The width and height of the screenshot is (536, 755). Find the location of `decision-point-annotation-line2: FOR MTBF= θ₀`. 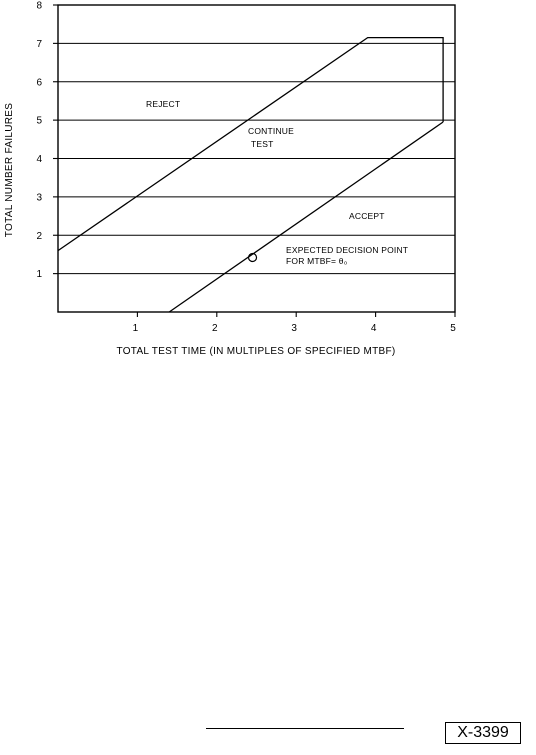

decision-point-annotation-line2: FOR MTBF= θ₀ is located at coordinates (317, 261).